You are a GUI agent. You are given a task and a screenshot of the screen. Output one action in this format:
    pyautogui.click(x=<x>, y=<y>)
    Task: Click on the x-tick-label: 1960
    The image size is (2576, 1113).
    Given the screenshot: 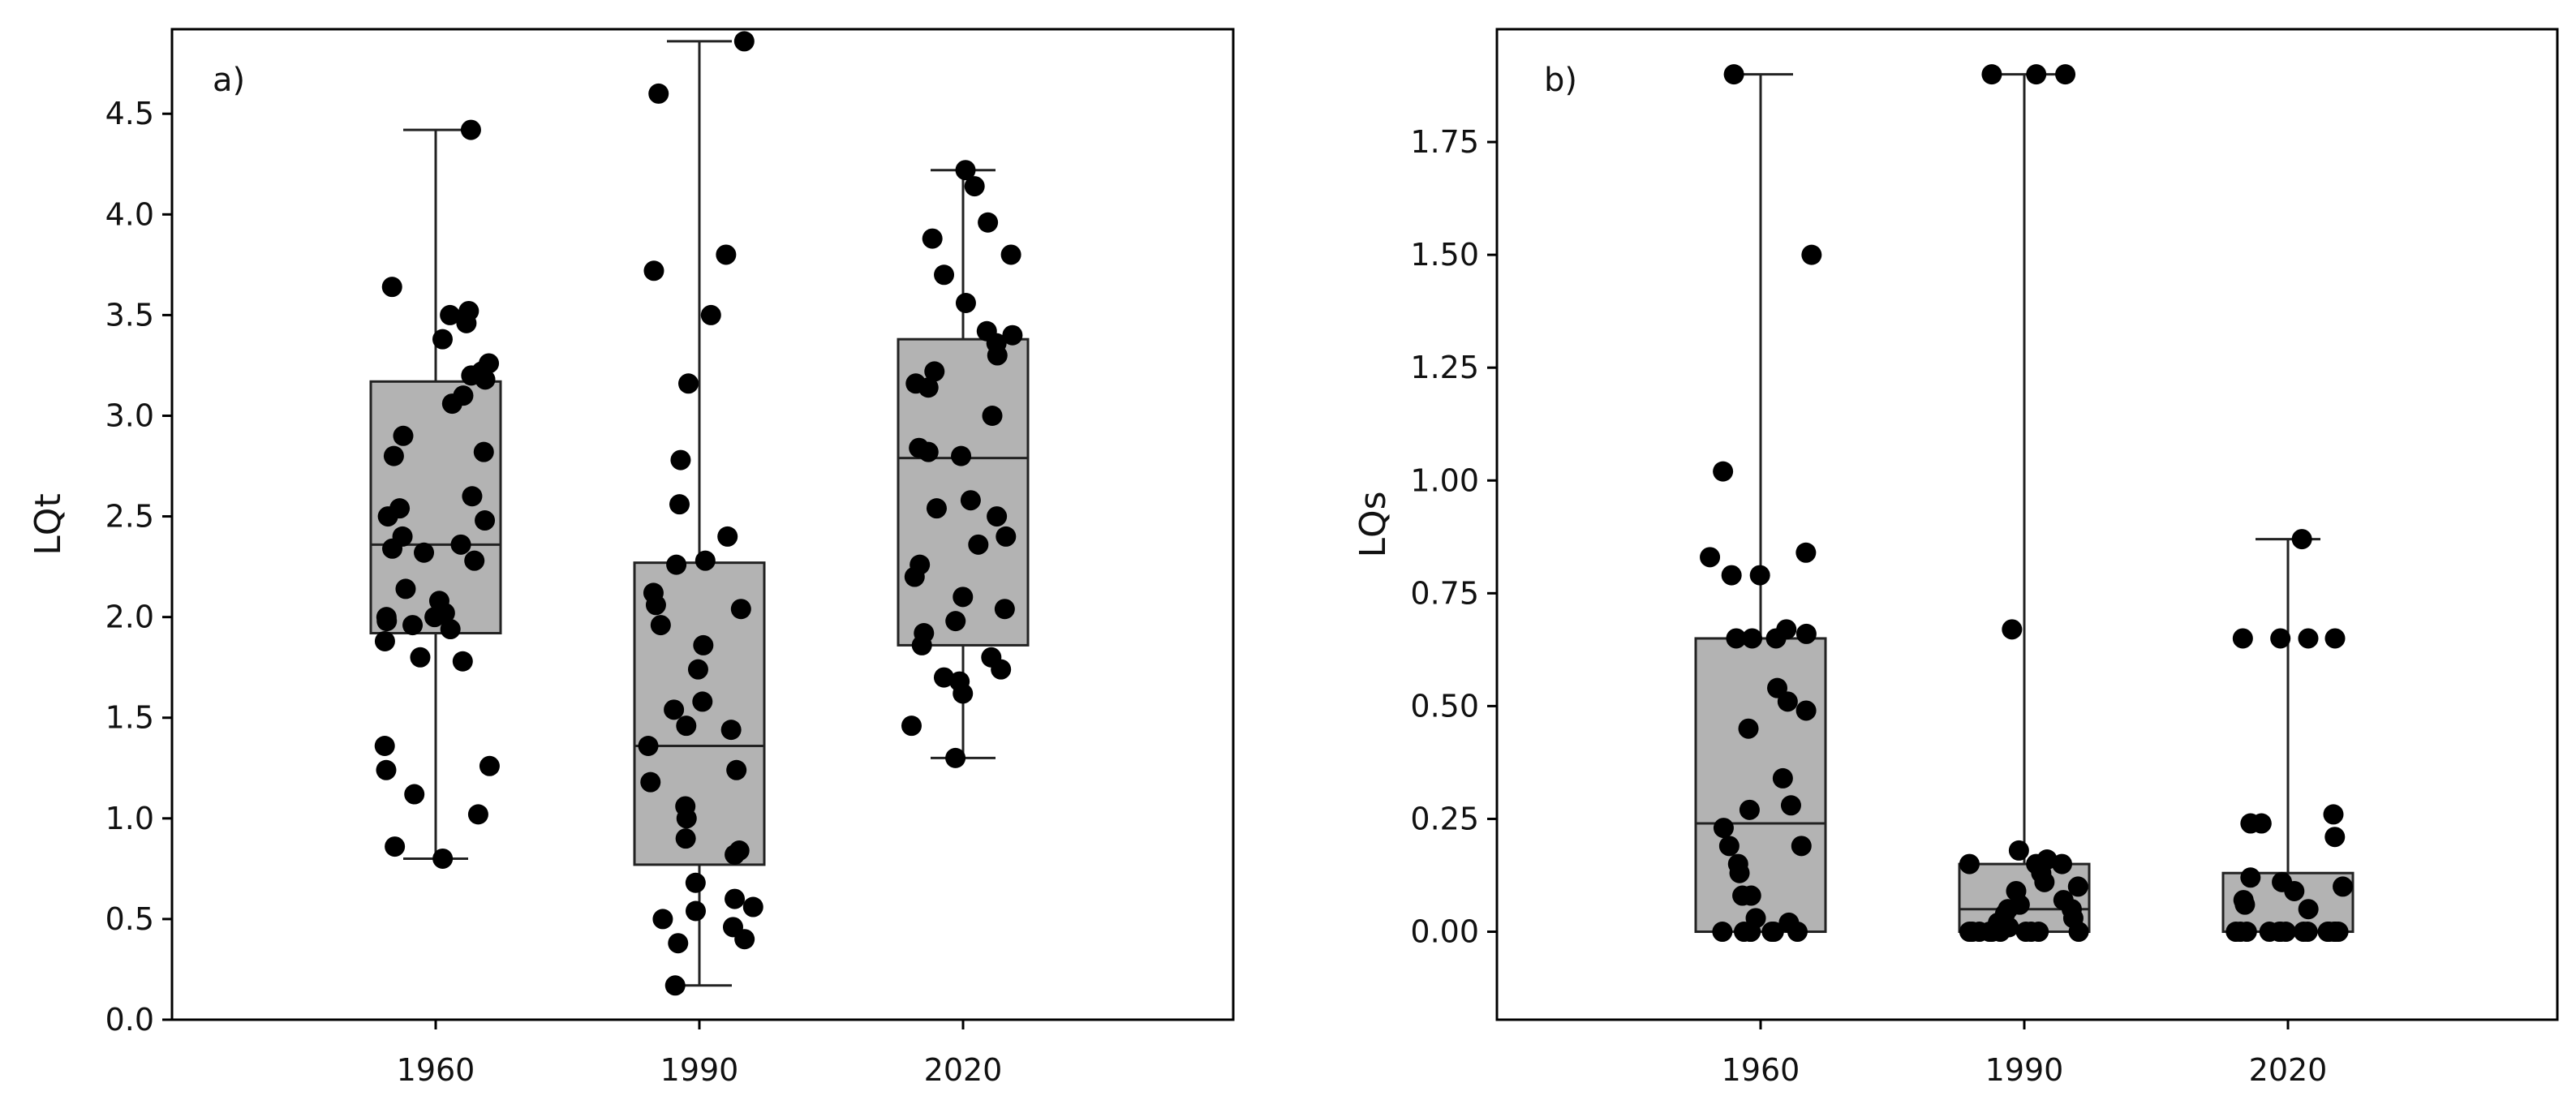 What is the action you would take?
    pyautogui.click(x=436, y=1070)
    